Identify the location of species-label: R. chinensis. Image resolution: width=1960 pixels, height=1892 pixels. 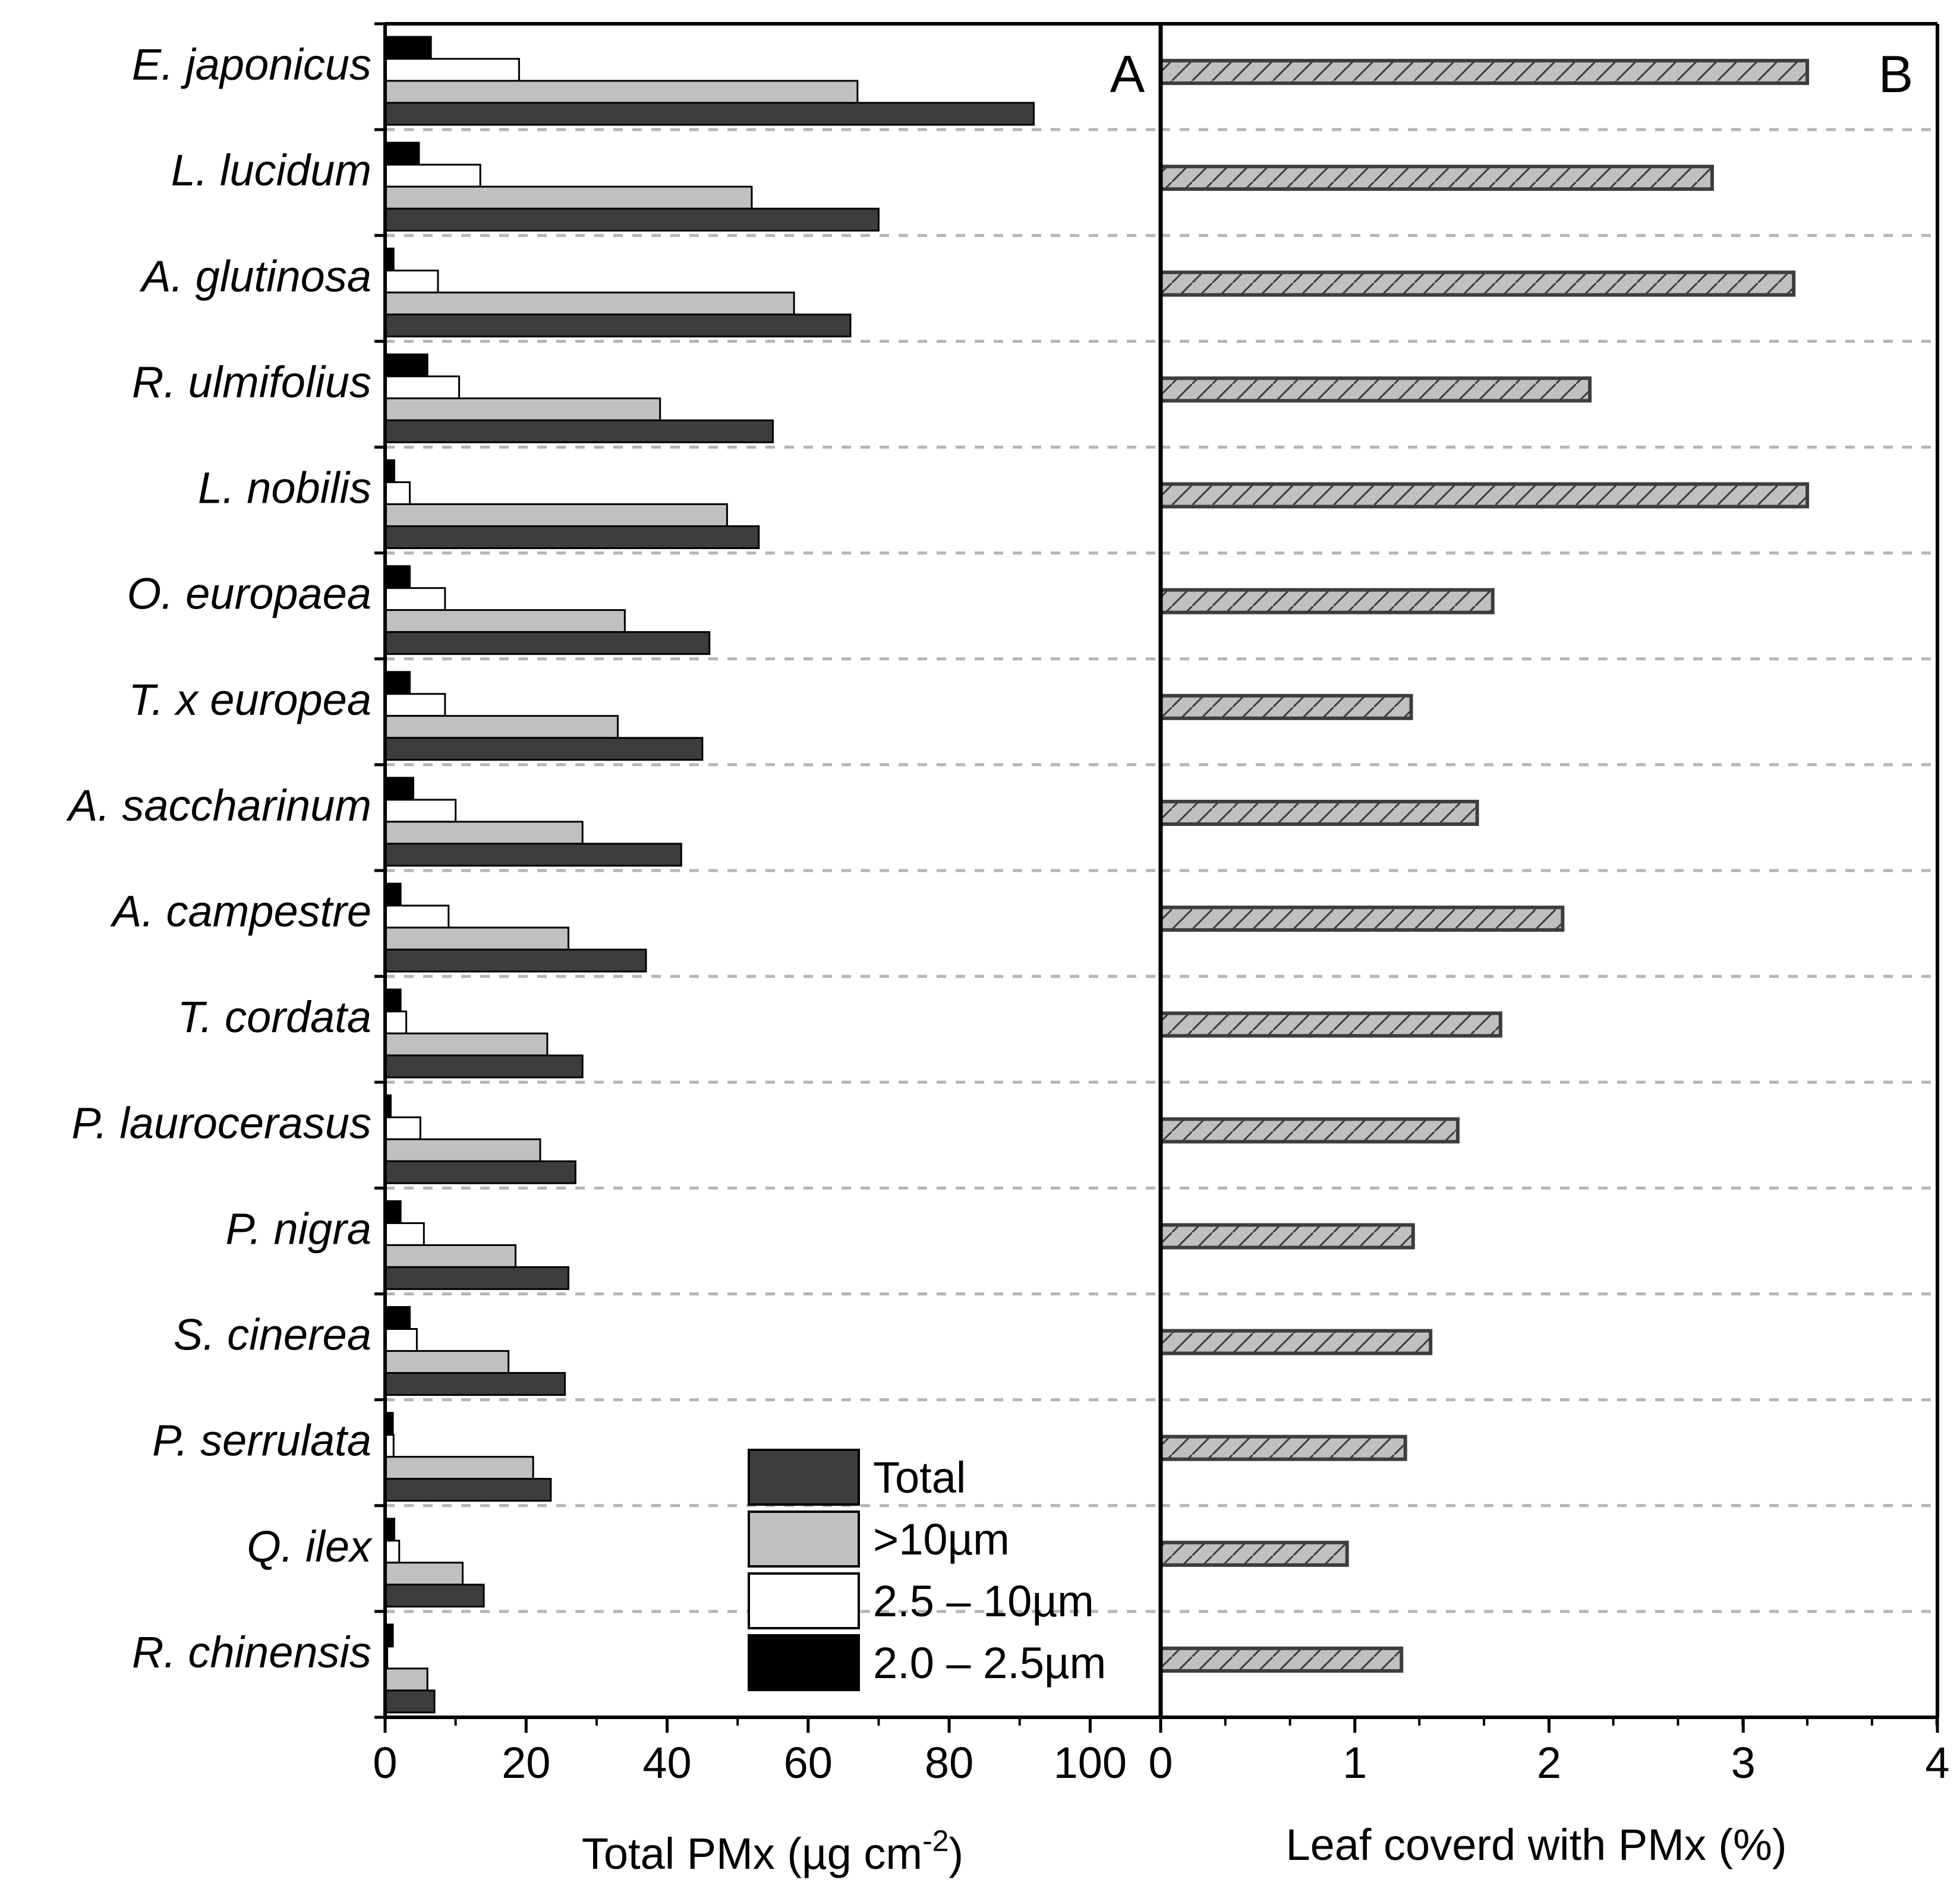
(251, 1652).